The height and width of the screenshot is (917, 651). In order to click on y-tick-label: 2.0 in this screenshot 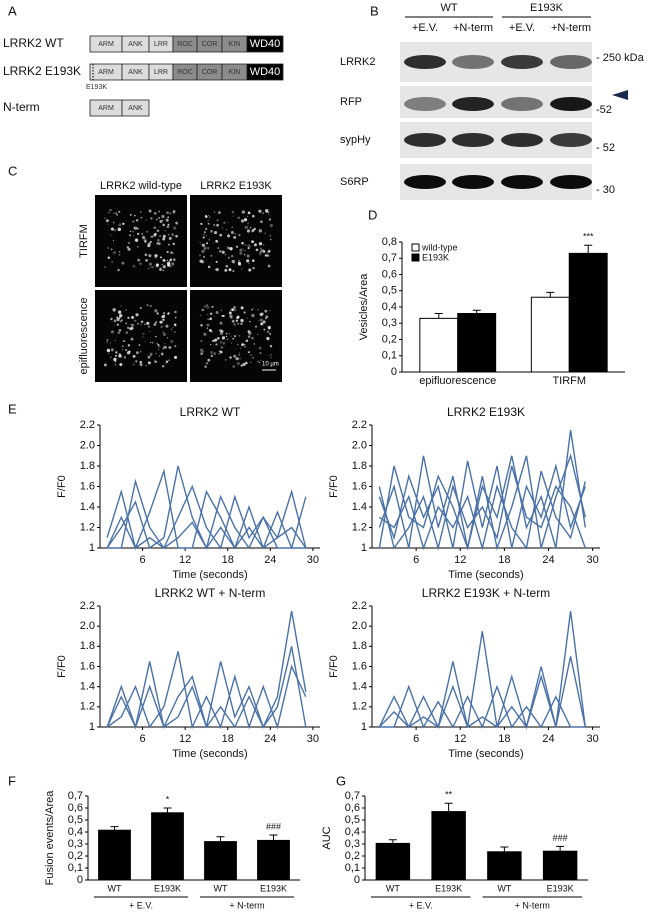, I will do `click(87, 626)`.